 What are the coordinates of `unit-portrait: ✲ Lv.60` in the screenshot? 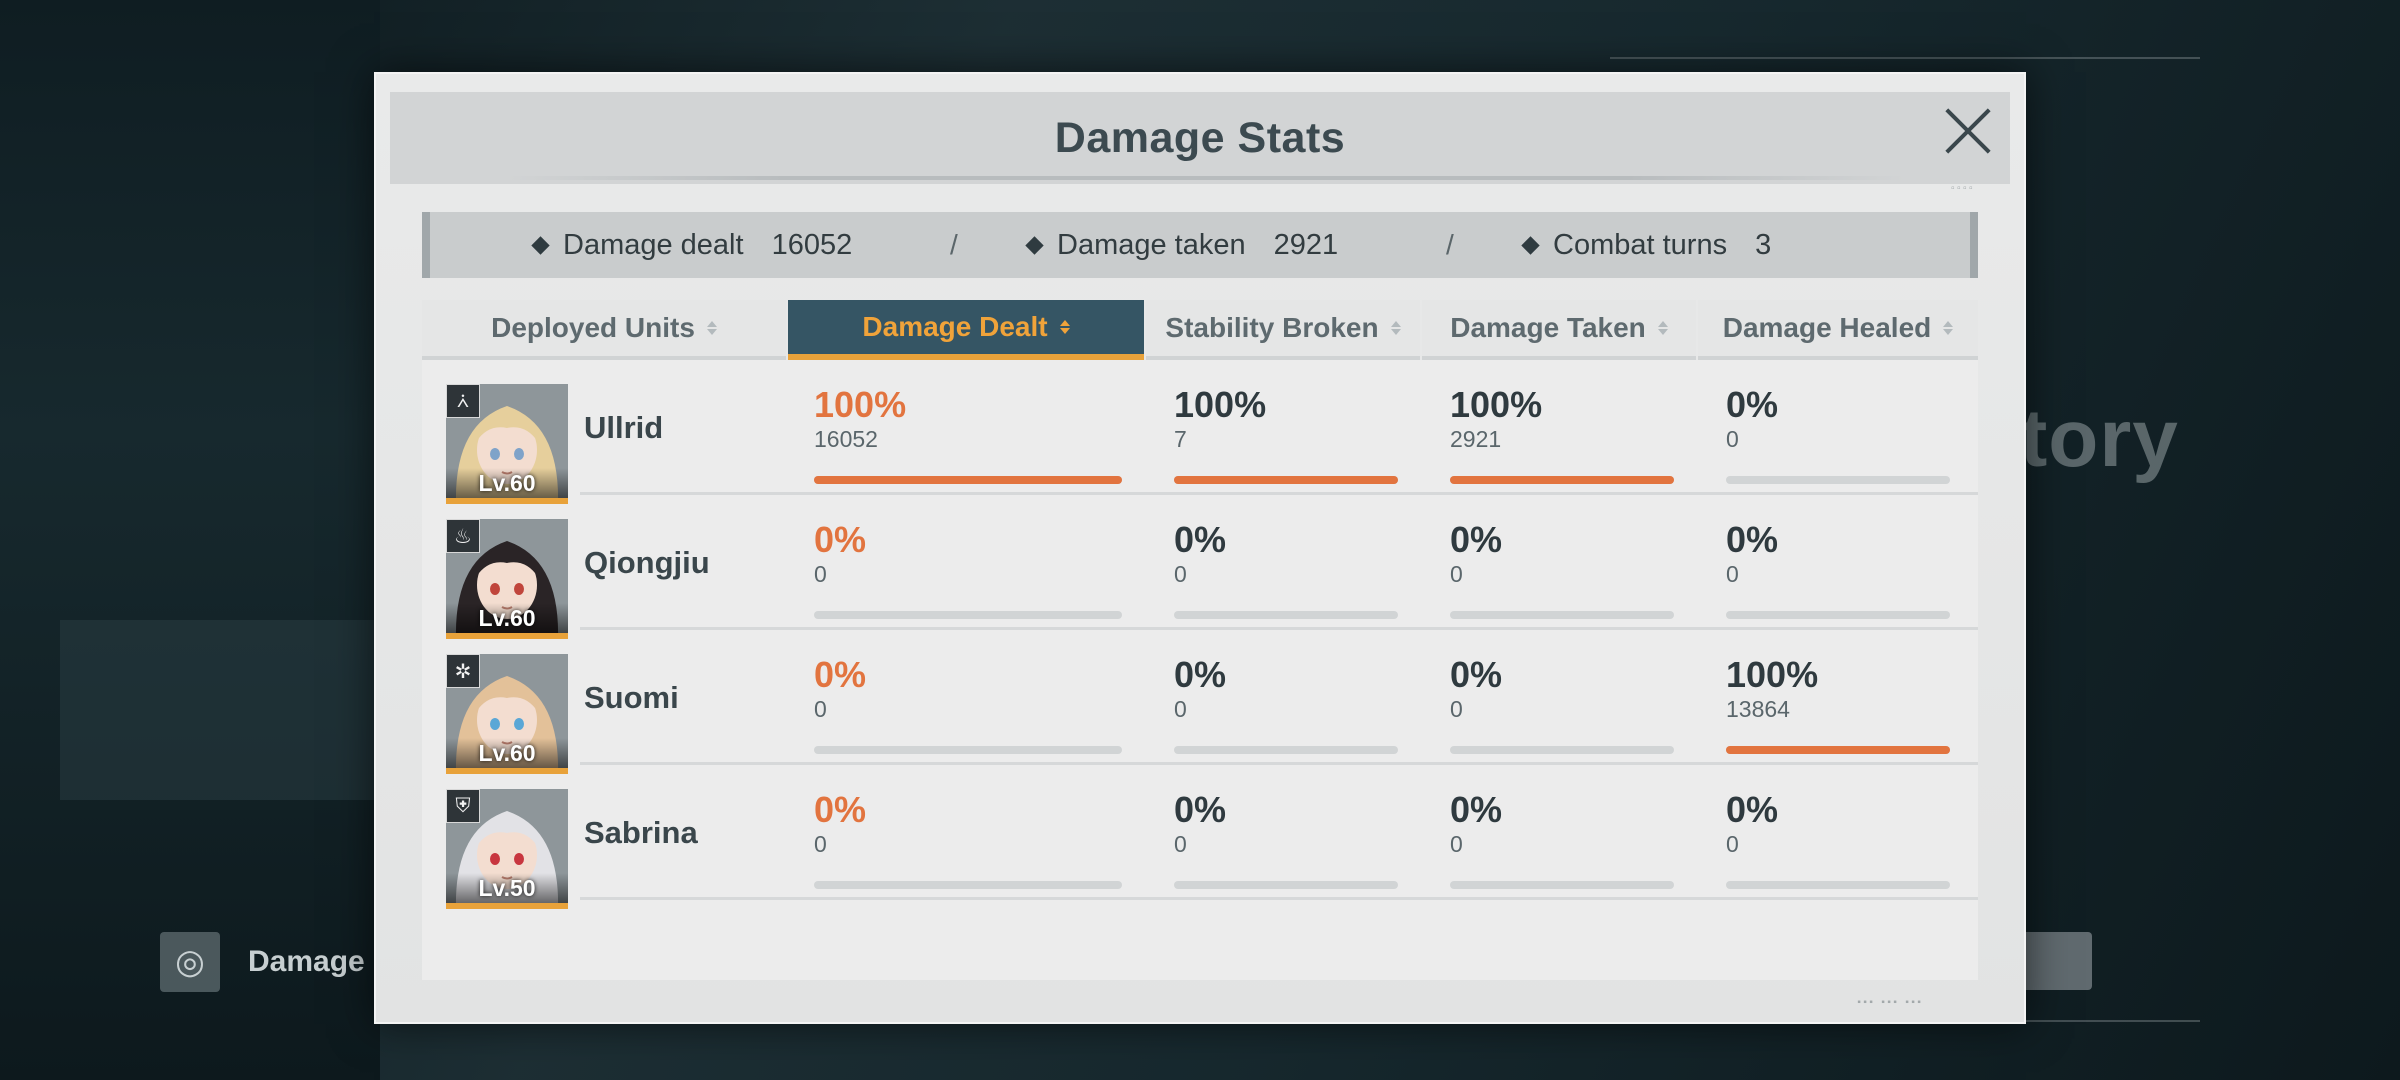 It's located at (507, 714).